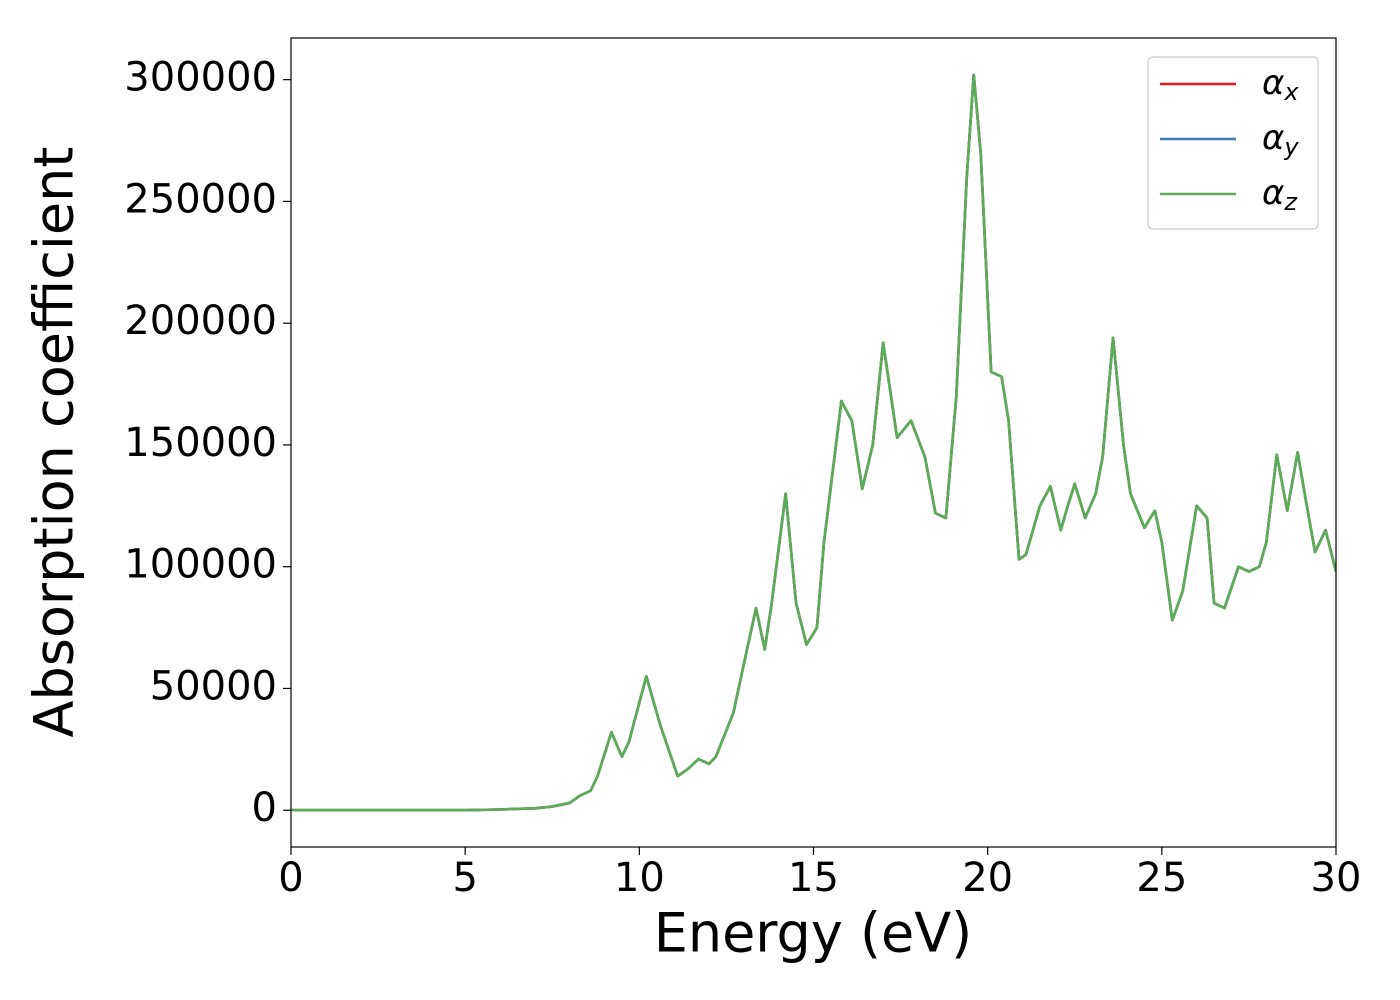 Image resolution: width=1400 pixels, height=1000 pixels. Describe the element at coordinates (1161, 878) in the screenshot. I see `x-tick-label: 25` at that location.